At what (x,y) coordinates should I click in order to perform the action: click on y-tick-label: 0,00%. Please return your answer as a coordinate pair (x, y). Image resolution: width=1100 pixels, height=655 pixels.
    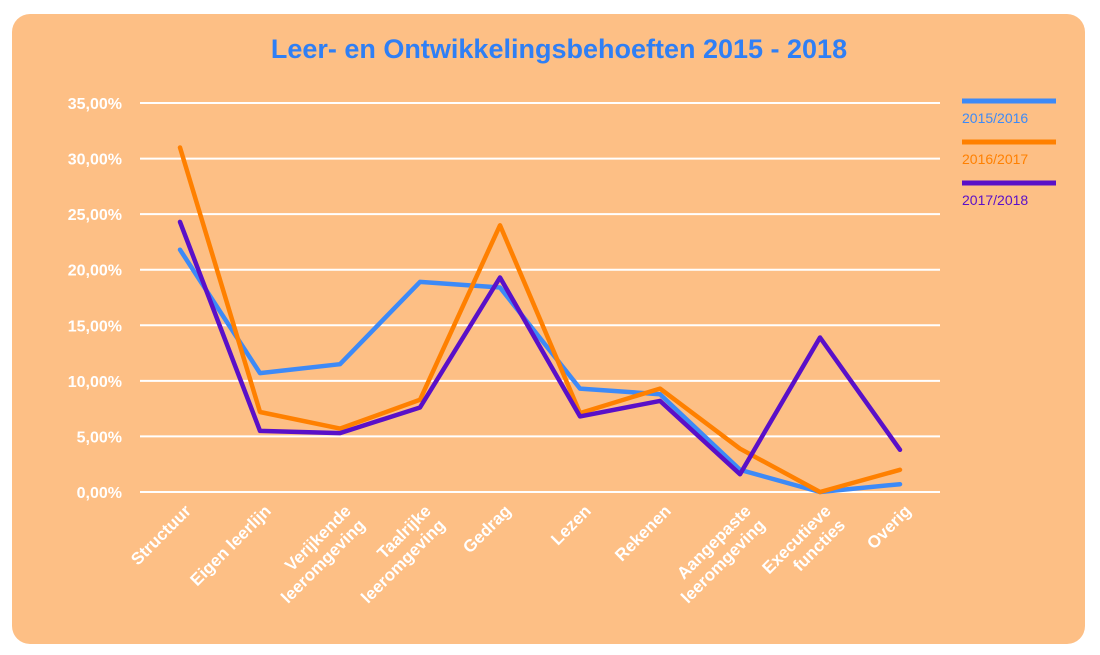
    Looking at the image, I should click on (99, 493).